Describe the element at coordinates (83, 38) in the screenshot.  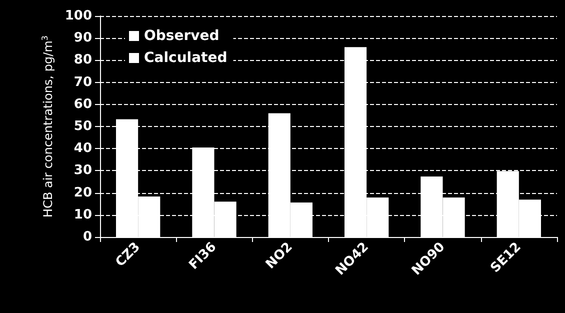
I see `y-tick-label: 90` at that location.